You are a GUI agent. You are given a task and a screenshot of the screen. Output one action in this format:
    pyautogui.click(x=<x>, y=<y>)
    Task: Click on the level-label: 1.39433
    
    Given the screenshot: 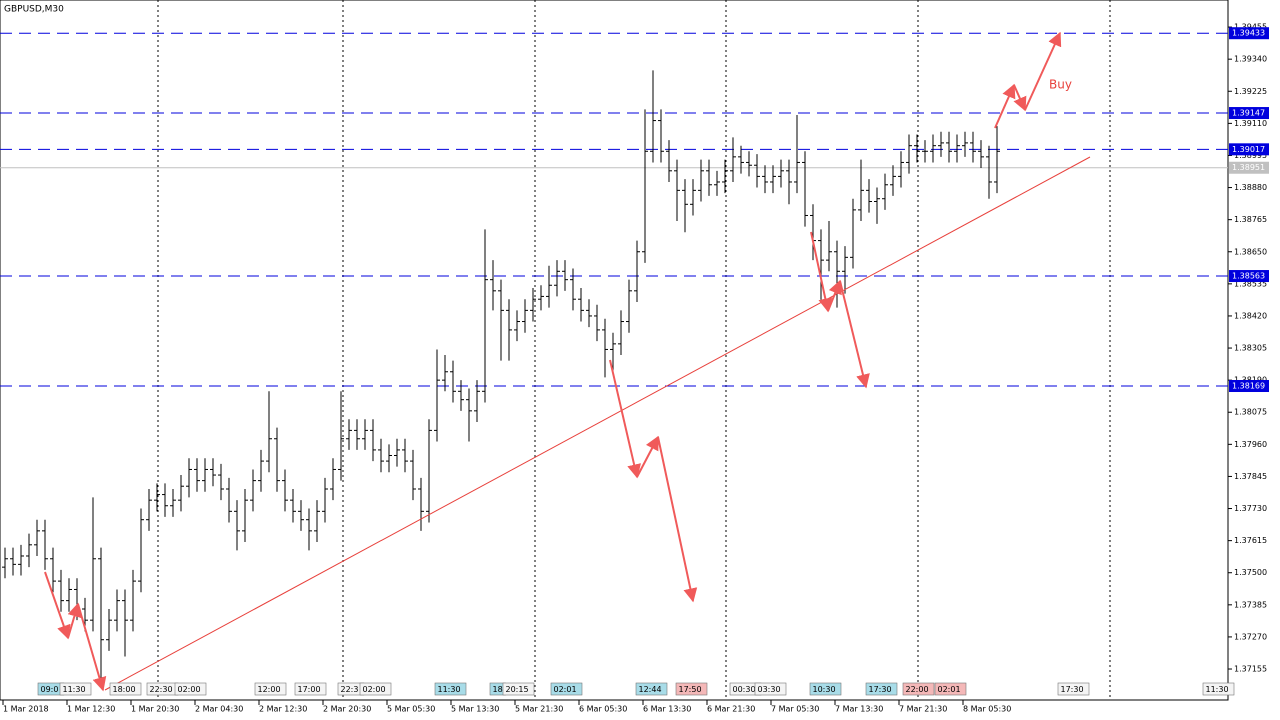 What is the action you would take?
    pyautogui.click(x=1248, y=33)
    